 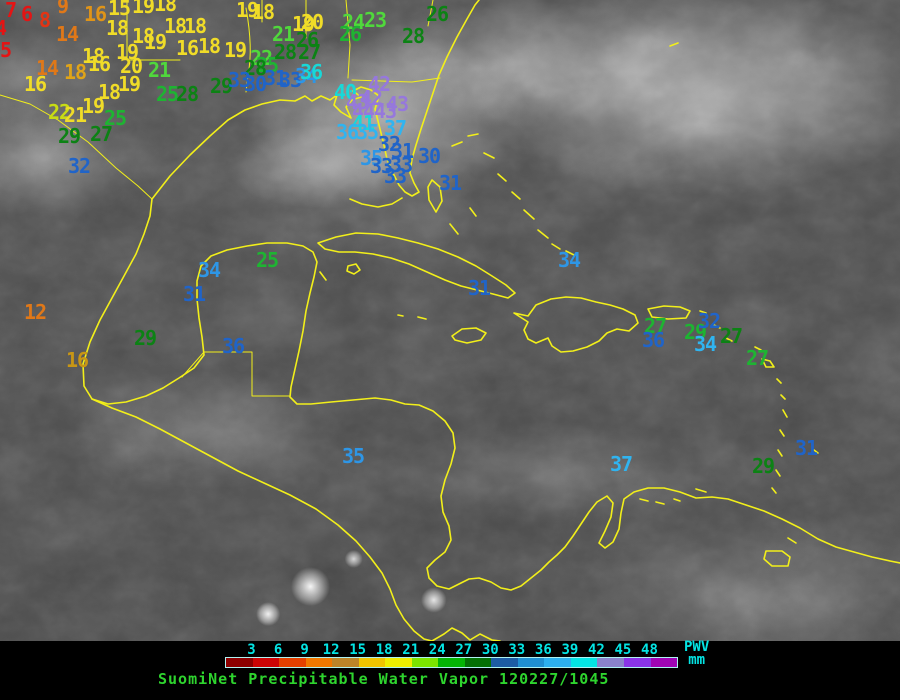 I want to click on trinidad, so click(x=777, y=558).